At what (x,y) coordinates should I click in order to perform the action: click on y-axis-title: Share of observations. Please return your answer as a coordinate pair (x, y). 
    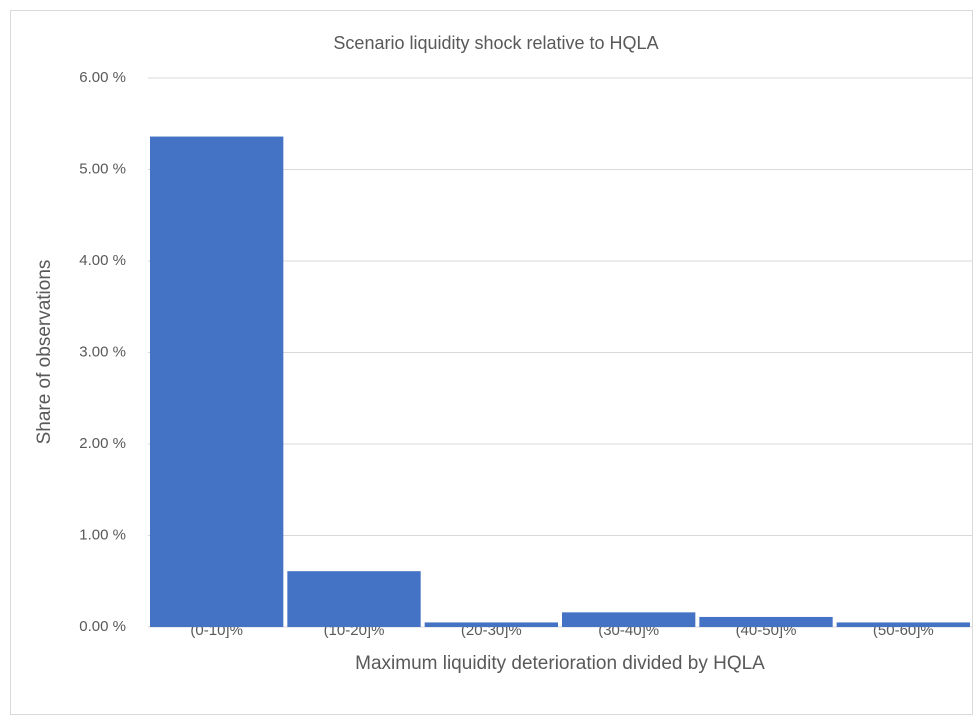
    Looking at the image, I should click on (44, 352).